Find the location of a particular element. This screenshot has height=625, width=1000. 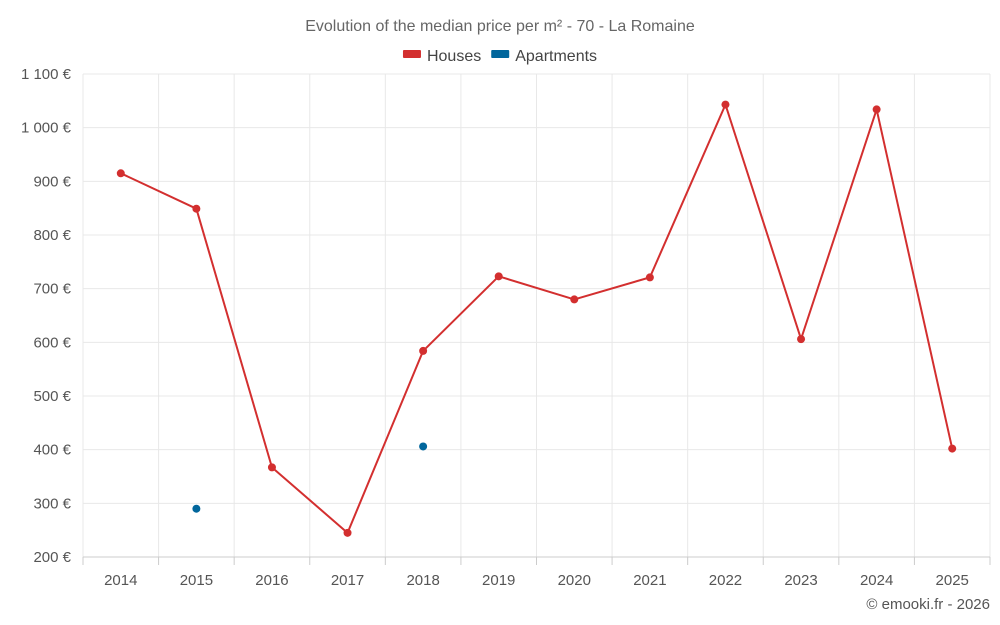

y-tick-label: 500 € is located at coordinates (52, 396).